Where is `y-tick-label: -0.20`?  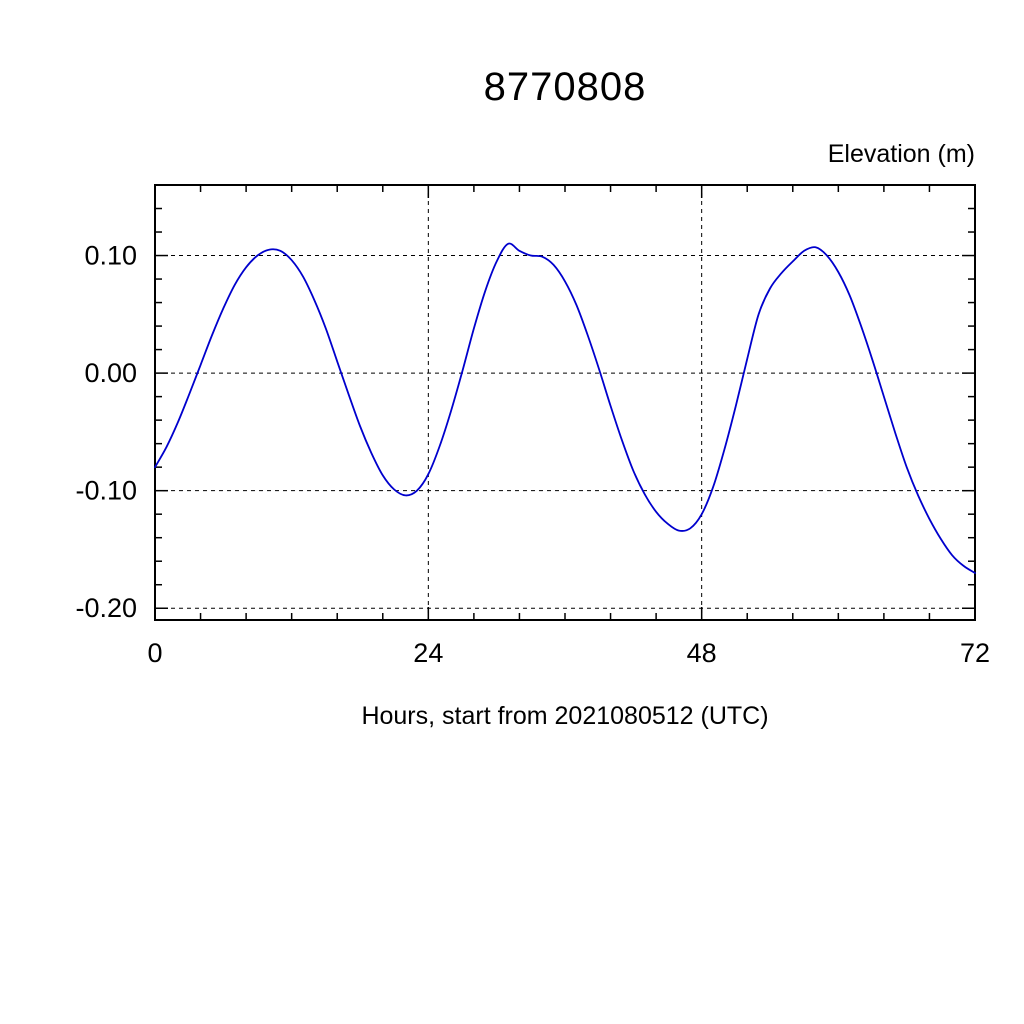 y-tick-label: -0.20 is located at coordinates (106, 608).